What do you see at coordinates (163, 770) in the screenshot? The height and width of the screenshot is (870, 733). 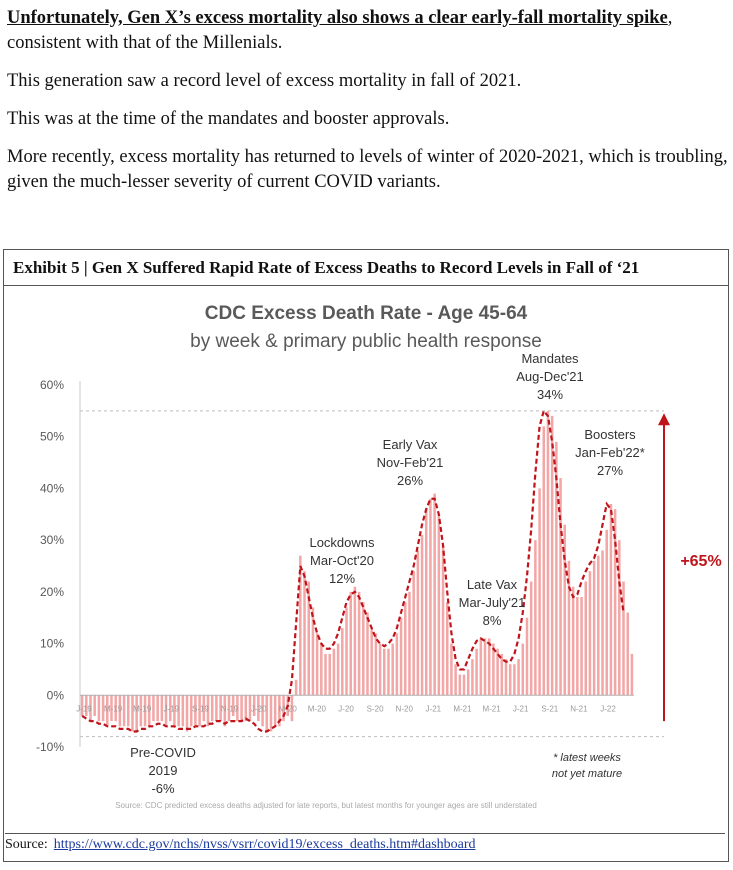 I see `annotation-text: 2019` at bounding box center [163, 770].